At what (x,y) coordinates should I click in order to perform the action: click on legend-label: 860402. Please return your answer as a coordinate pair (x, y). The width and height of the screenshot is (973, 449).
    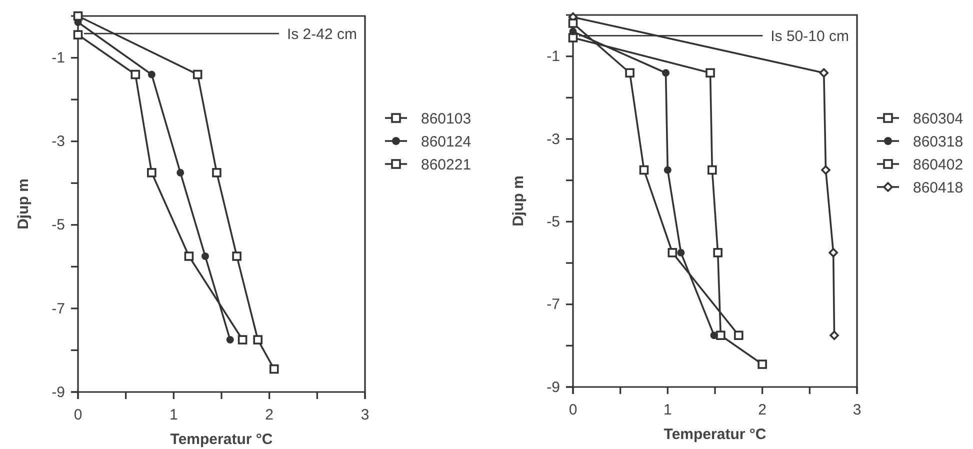
    Looking at the image, I should click on (938, 165).